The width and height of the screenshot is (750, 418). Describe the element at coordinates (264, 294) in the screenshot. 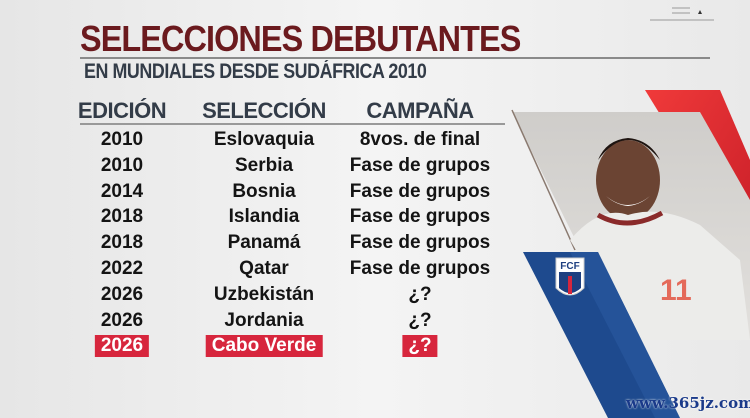

I see `cell-team: Uzbekistán` at that location.